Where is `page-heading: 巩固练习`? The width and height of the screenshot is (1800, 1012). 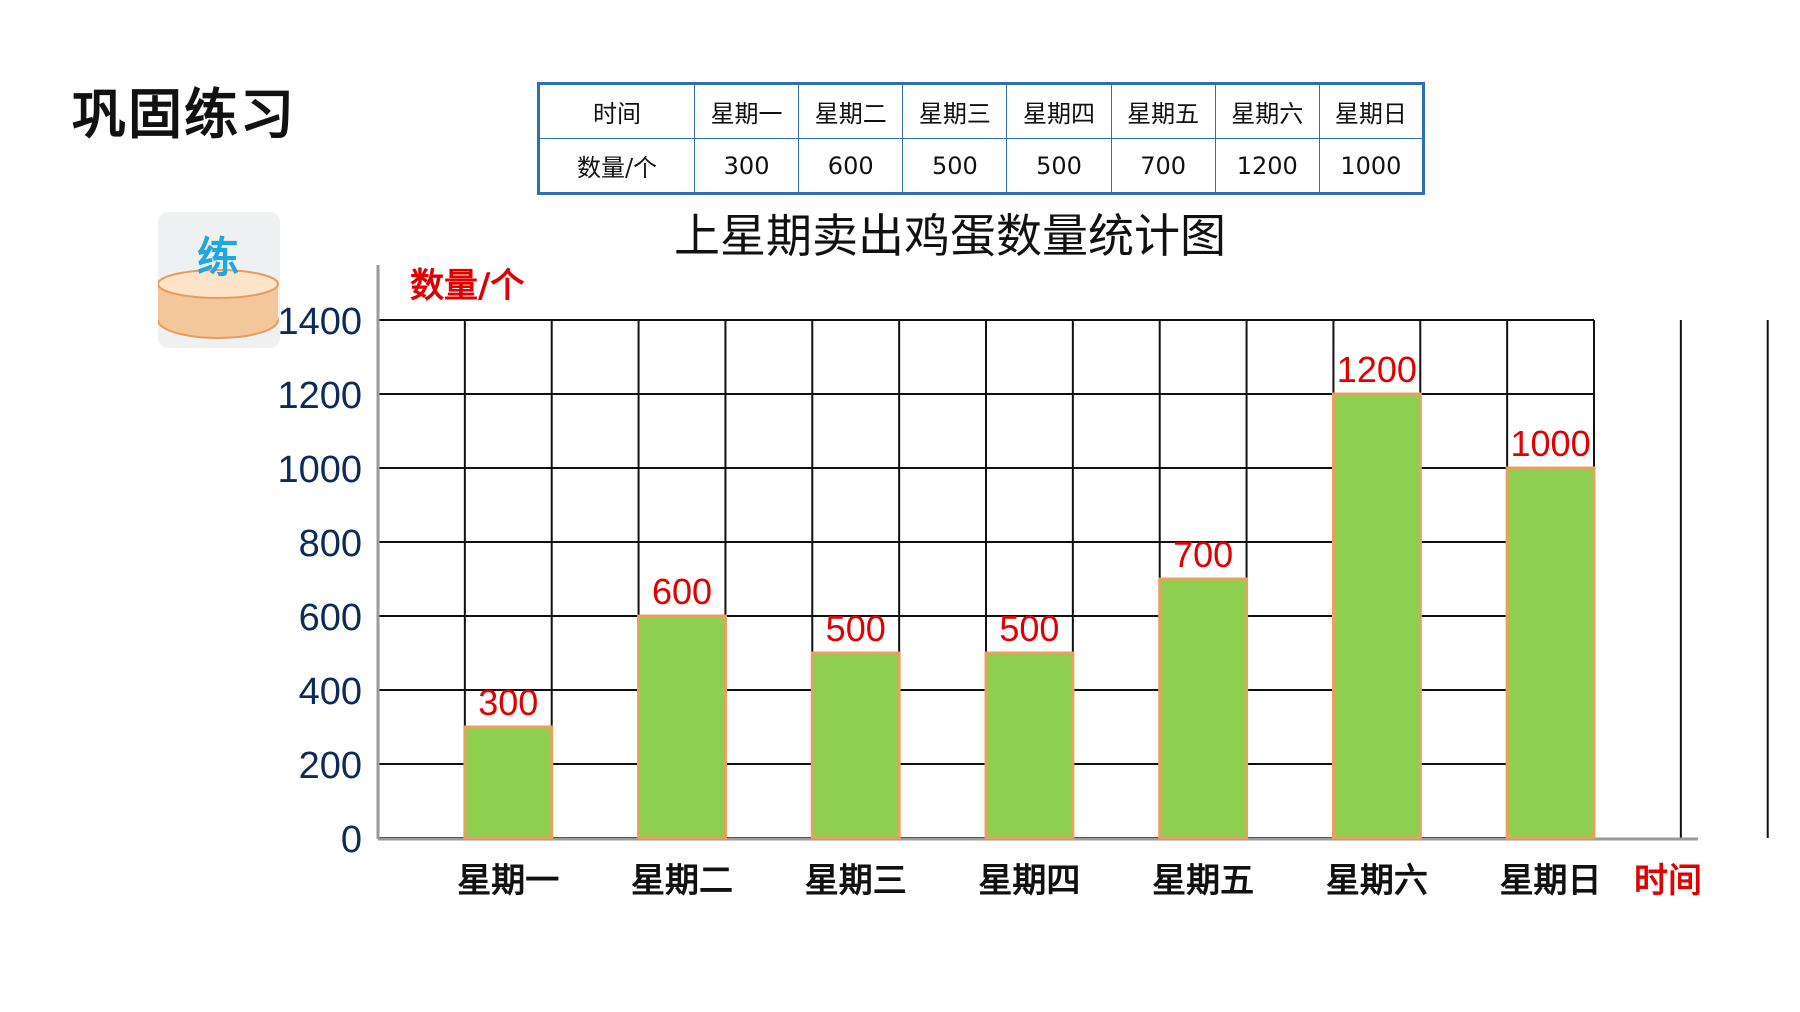
page-heading: 巩固练习 is located at coordinates (184, 114).